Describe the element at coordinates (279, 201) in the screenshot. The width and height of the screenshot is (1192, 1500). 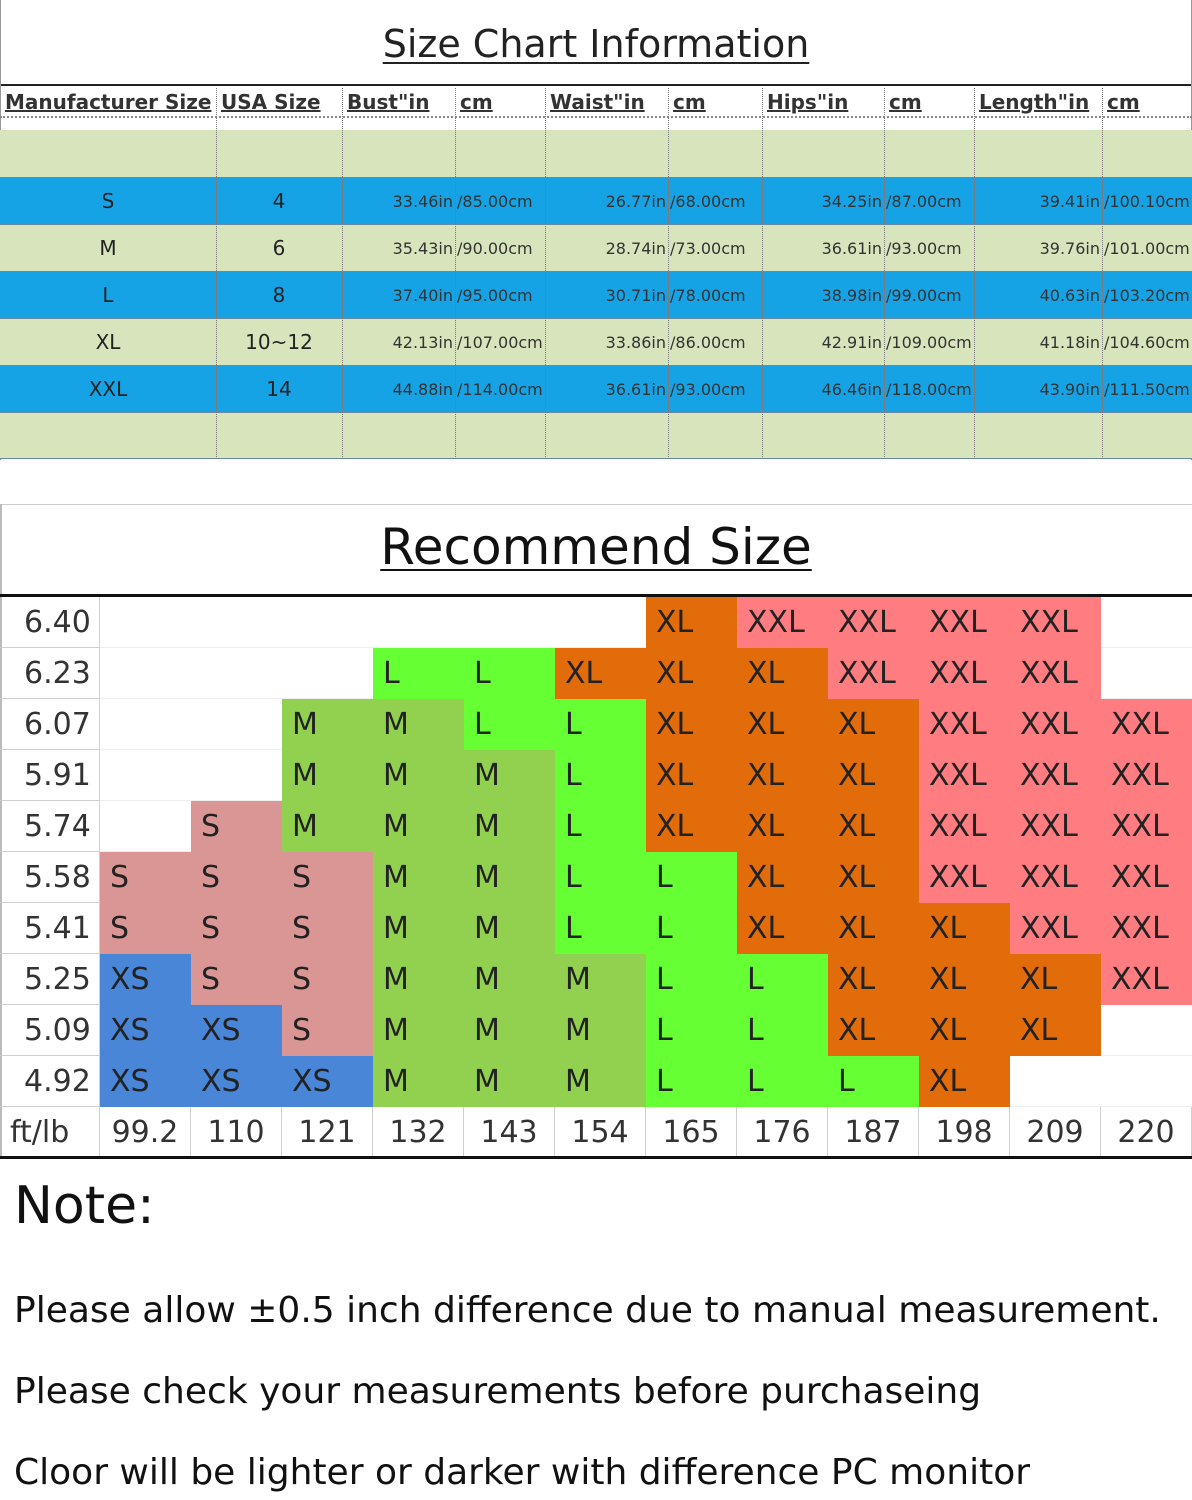
I see `size-cell: 4` at that location.